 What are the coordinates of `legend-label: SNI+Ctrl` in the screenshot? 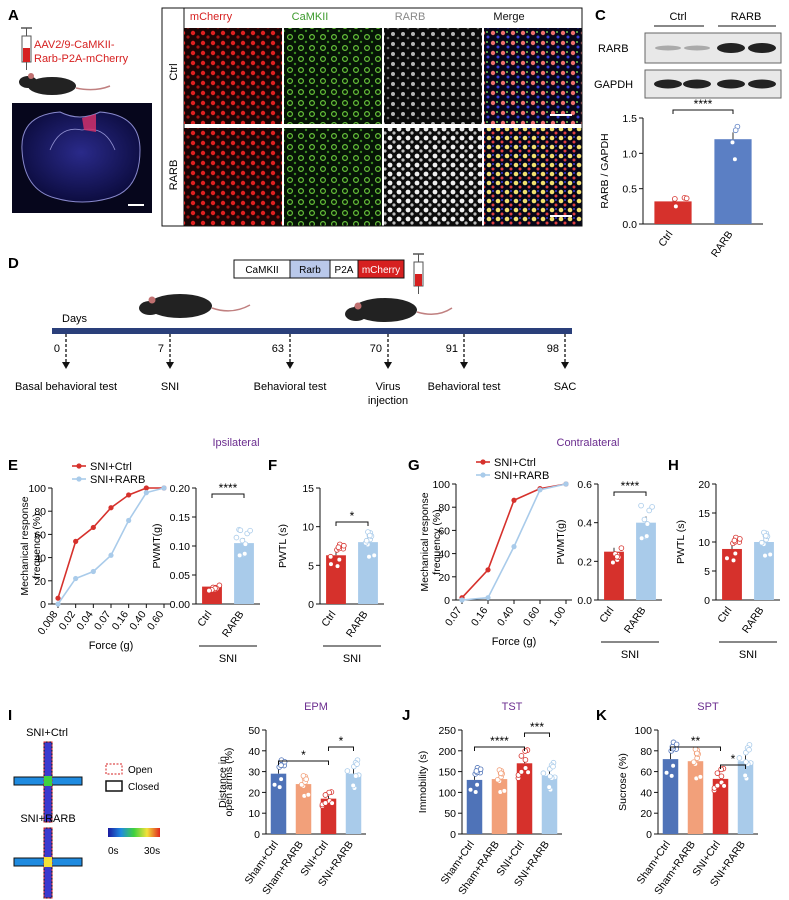 It's located at (515, 463).